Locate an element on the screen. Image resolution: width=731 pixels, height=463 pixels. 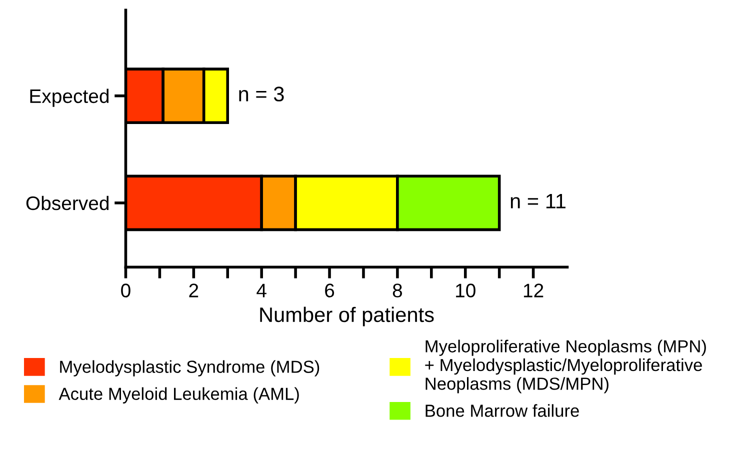
x-tick-label: 4 is located at coordinates (261, 291).